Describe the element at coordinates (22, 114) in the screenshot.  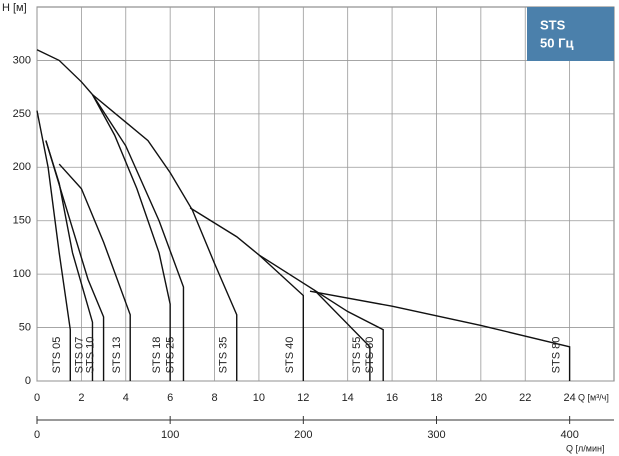
I see `y-tick-label: 250` at that location.